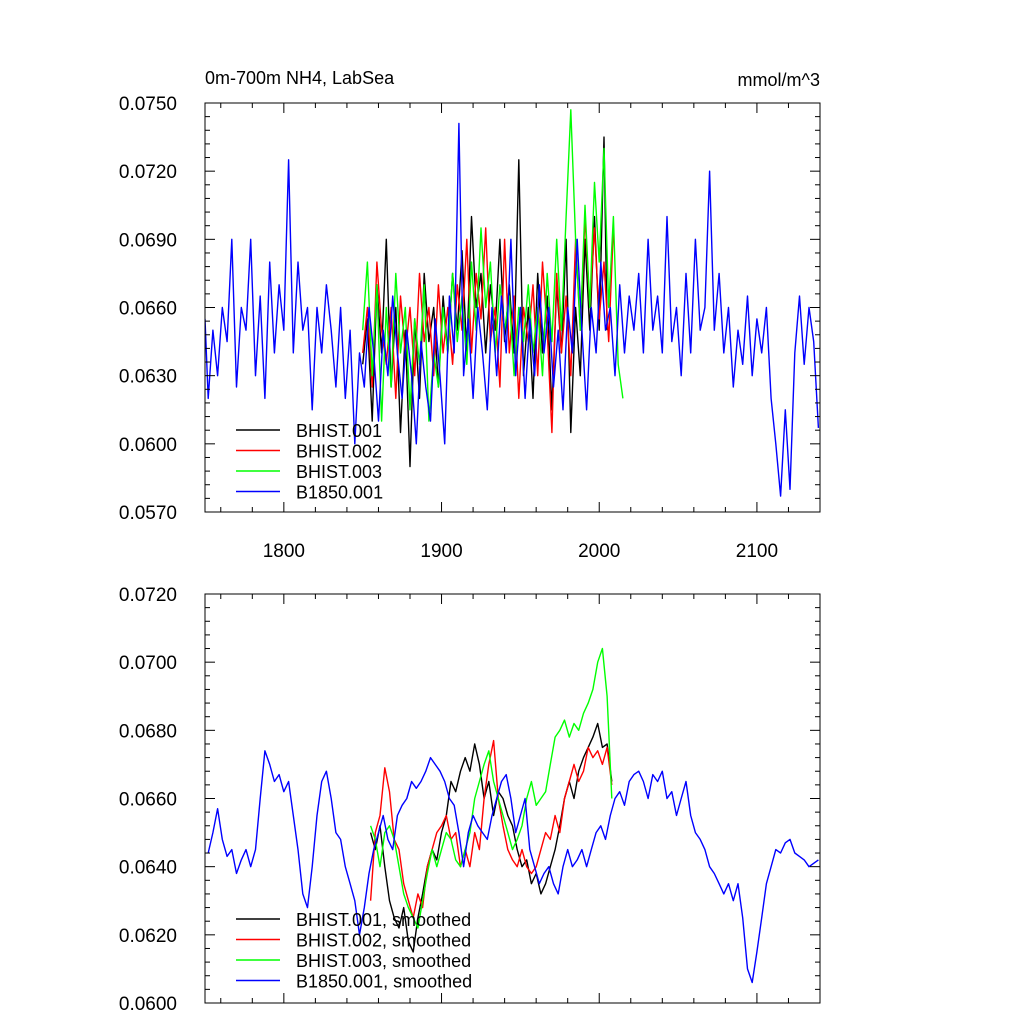 The height and width of the screenshot is (1024, 1024). Describe the element at coordinates (148, 377) in the screenshot. I see `top-ytick-label: 0.0630` at that location.